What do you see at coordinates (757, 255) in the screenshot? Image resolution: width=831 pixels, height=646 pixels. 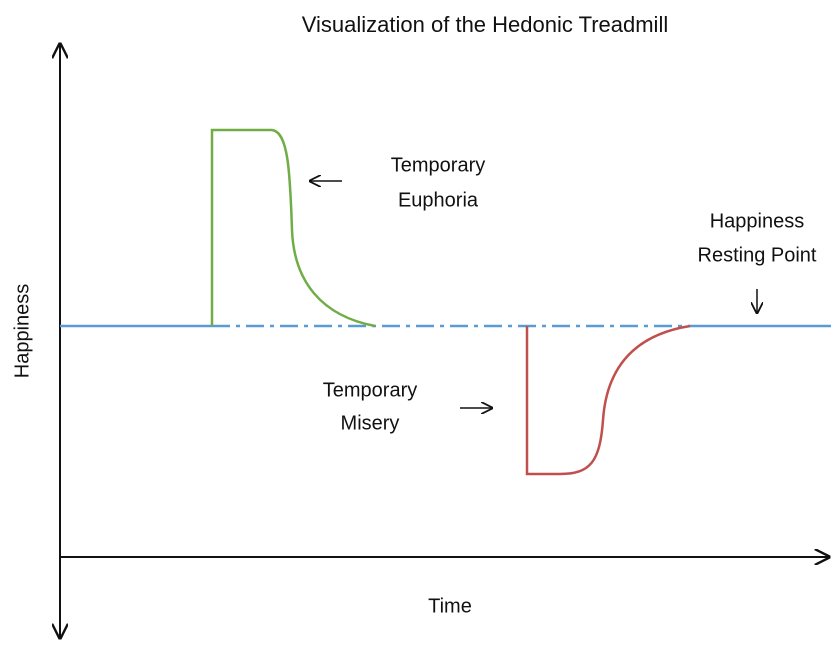 I see `annotation: Resting Point` at bounding box center [757, 255].